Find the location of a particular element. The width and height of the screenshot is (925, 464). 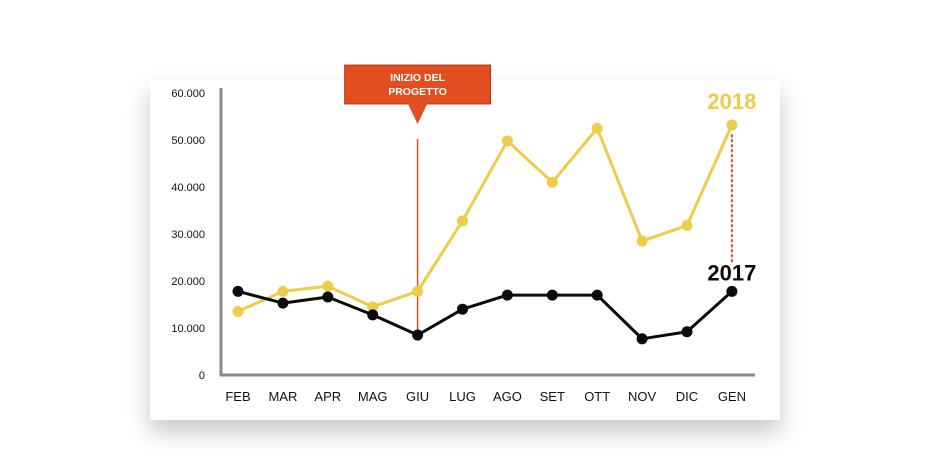

x-tick-label: OTT is located at coordinates (597, 396).